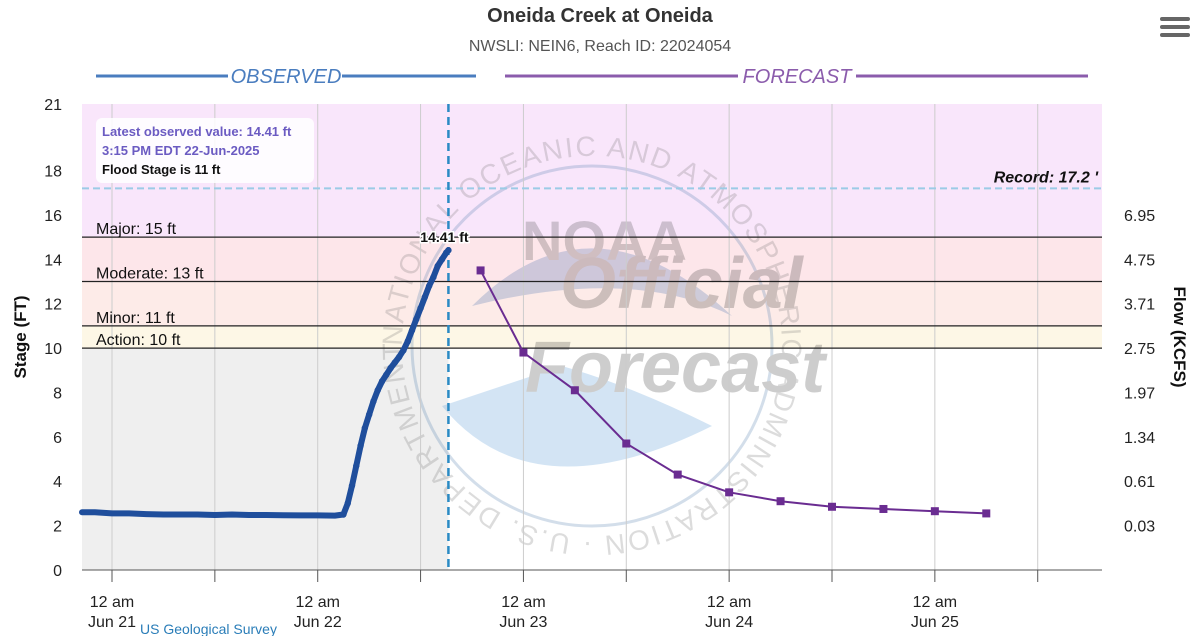 This screenshot has width=1200, height=636. What do you see at coordinates (1139, 216) in the screenshot?
I see `y2-tick-label: 6.95` at bounding box center [1139, 216].